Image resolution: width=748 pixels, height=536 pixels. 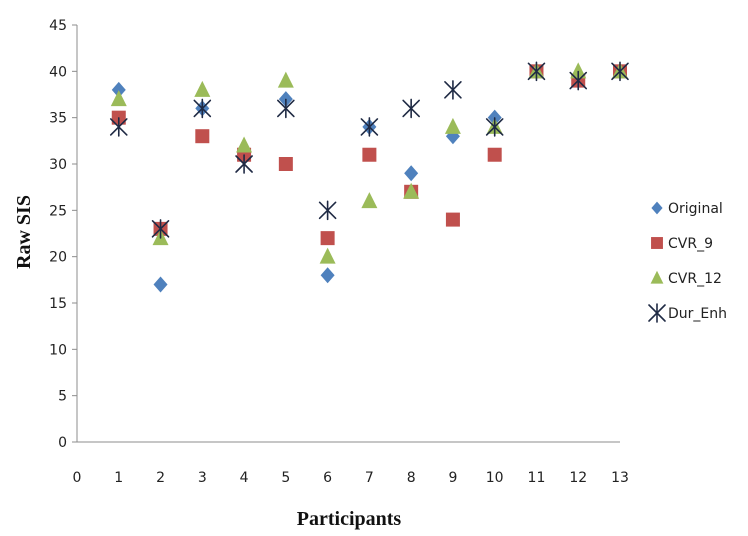 I want to click on x-tick-label: 8, so click(x=411, y=478).